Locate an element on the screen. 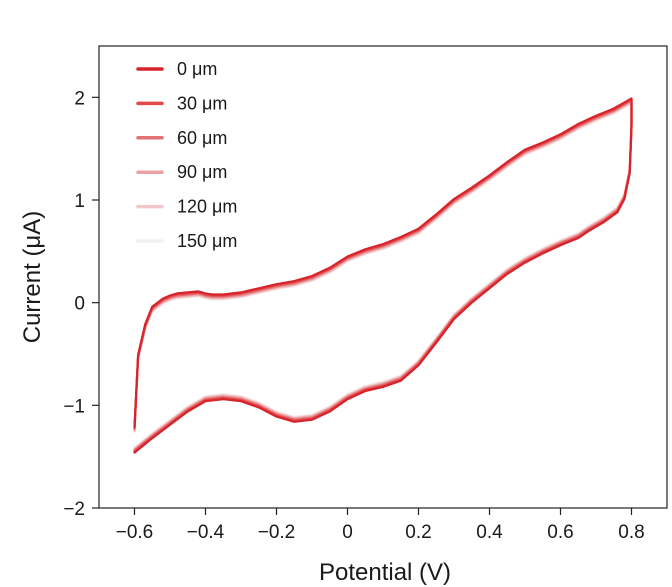  x-tick-label: 0.2 is located at coordinates (418, 532).